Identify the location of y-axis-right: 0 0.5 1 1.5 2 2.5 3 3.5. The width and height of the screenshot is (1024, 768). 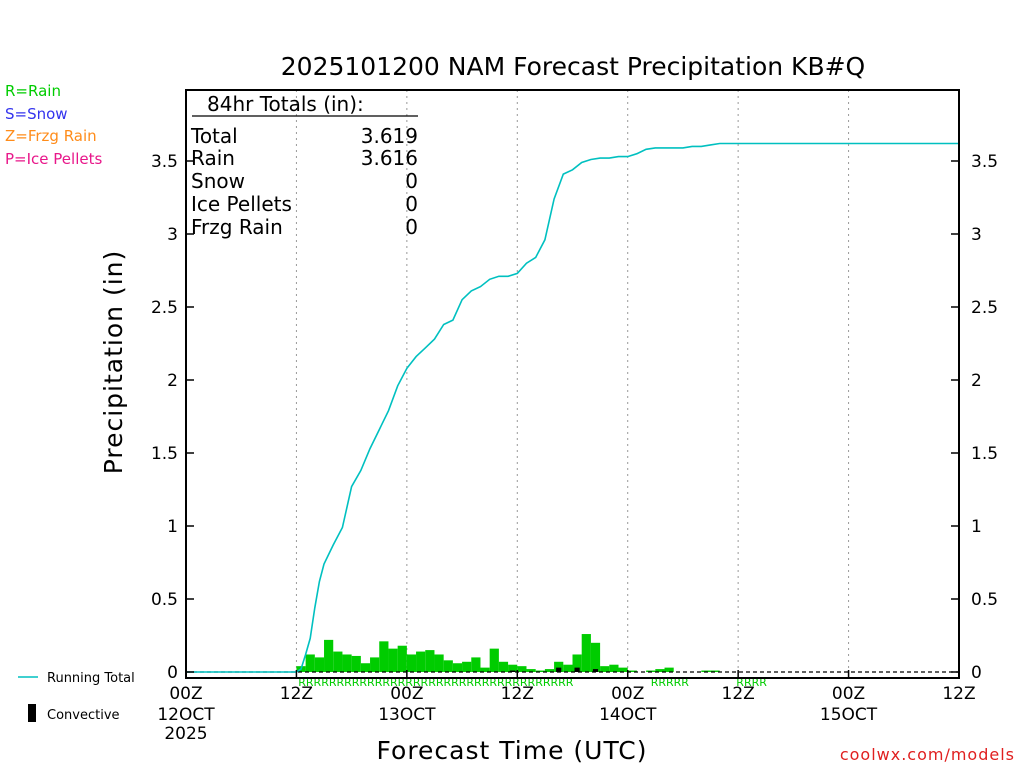
(974, 417).